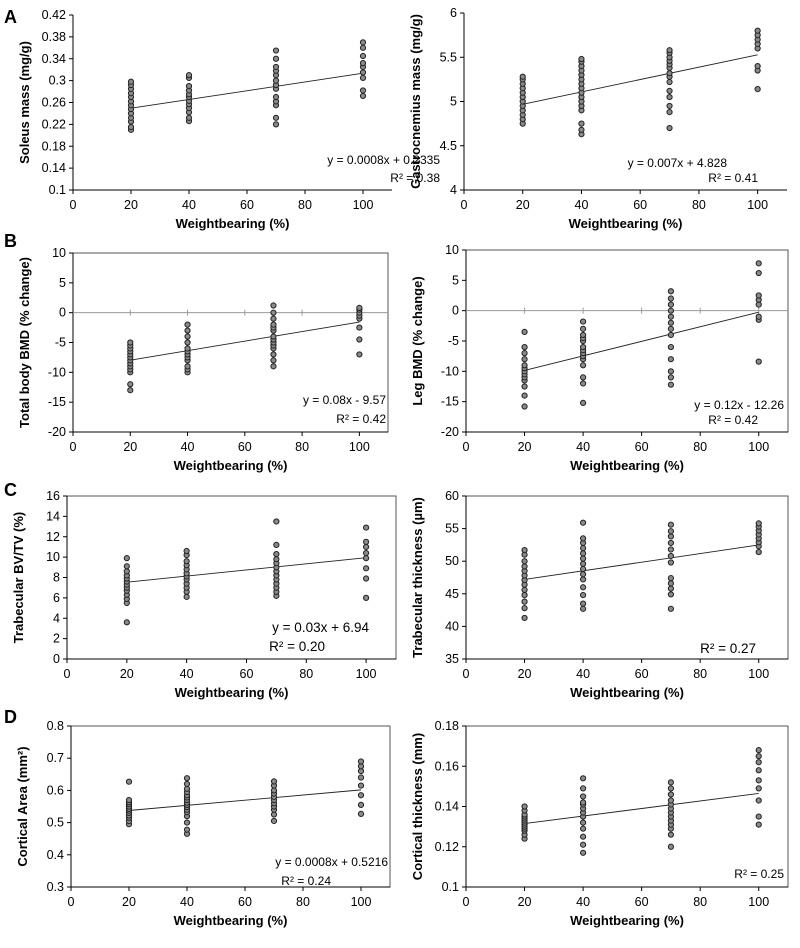  What do you see at coordinates (453, 102) in the screenshot?
I see `y-tick-label: 5` at bounding box center [453, 102].